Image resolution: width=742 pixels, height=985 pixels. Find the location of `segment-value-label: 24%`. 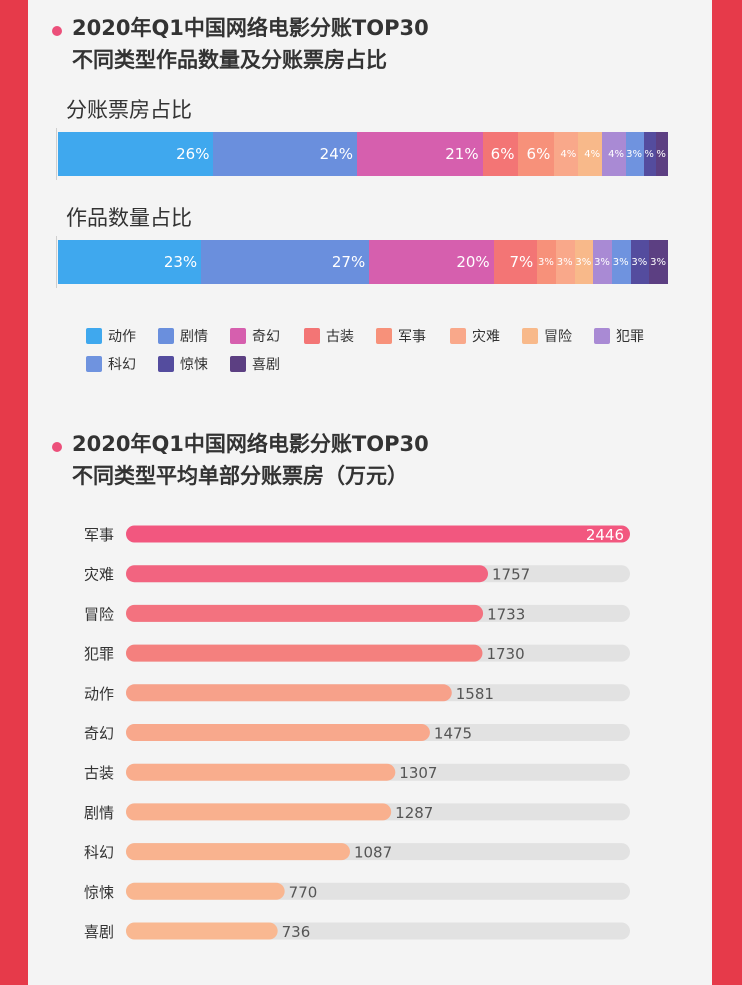

segment-value-label: 24% is located at coordinates (336, 154).